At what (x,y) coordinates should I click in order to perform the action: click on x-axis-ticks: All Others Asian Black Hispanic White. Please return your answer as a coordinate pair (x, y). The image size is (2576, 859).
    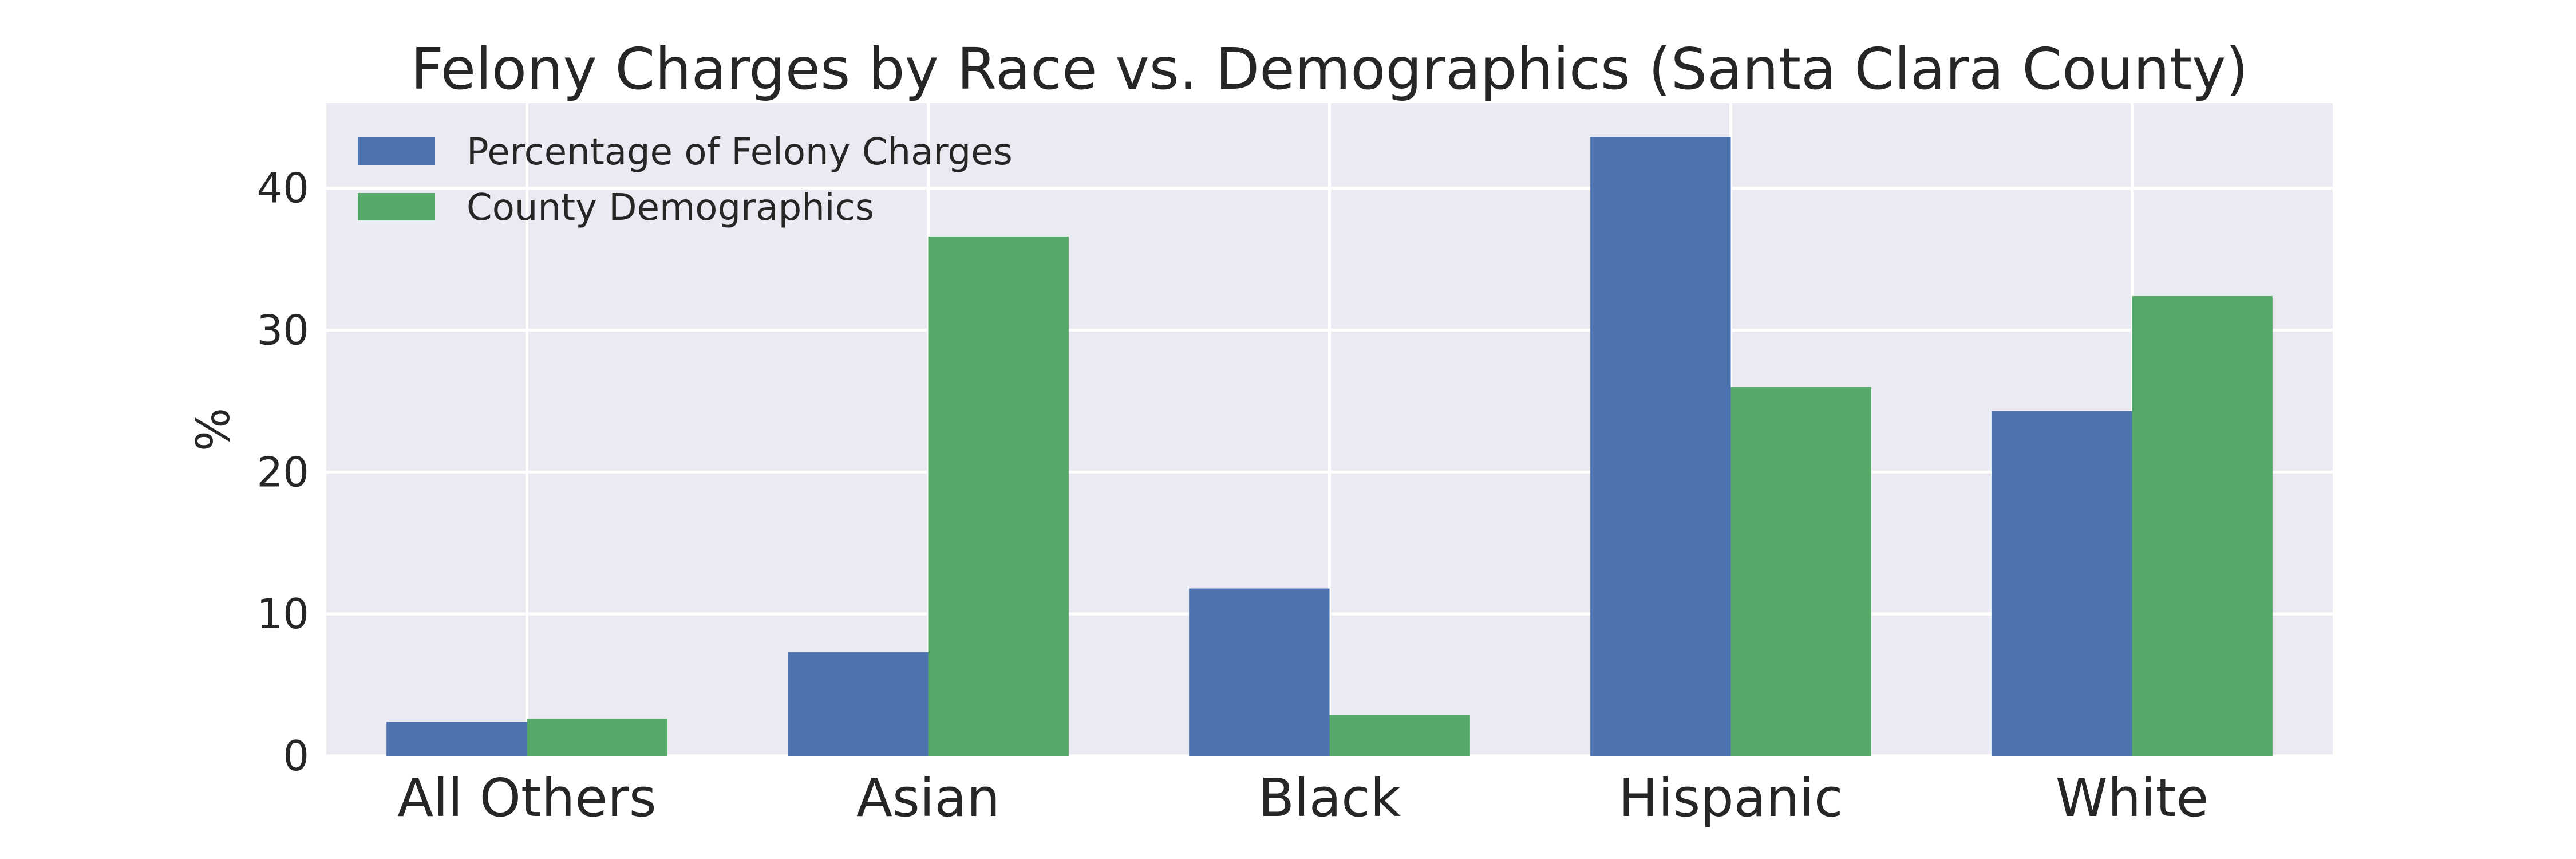
    Looking at the image, I should click on (1302, 798).